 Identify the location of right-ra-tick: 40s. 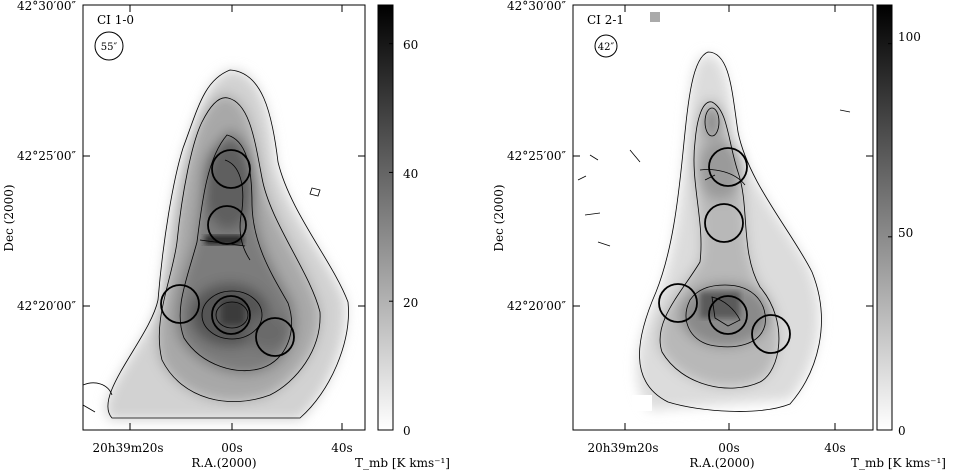
(834, 448).